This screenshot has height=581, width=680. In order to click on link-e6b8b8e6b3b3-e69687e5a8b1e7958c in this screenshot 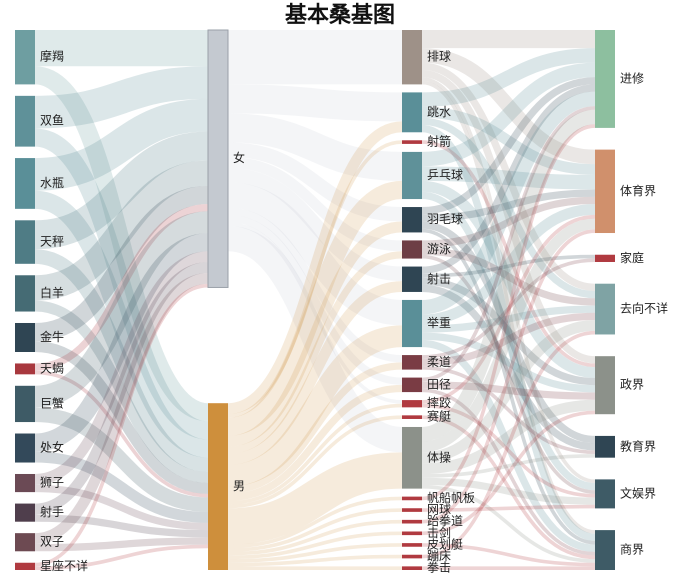, I will do `click(508, 374)`.